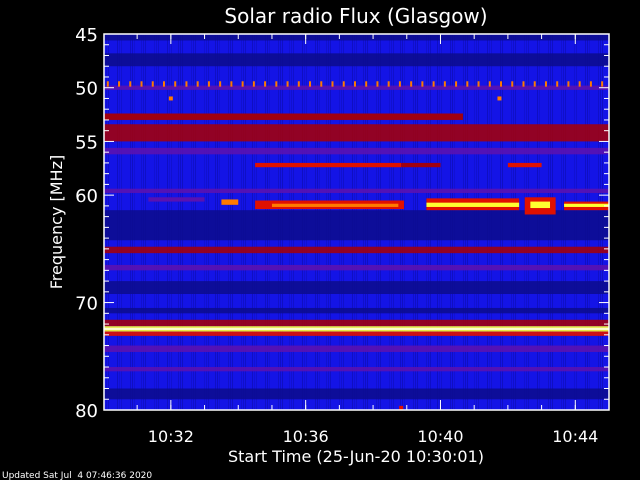 This screenshot has width=640, height=480. What do you see at coordinates (356, 456) in the screenshot?
I see `x-axis-label: Start Time (25-Jun-20 10:30:01)` at bounding box center [356, 456].